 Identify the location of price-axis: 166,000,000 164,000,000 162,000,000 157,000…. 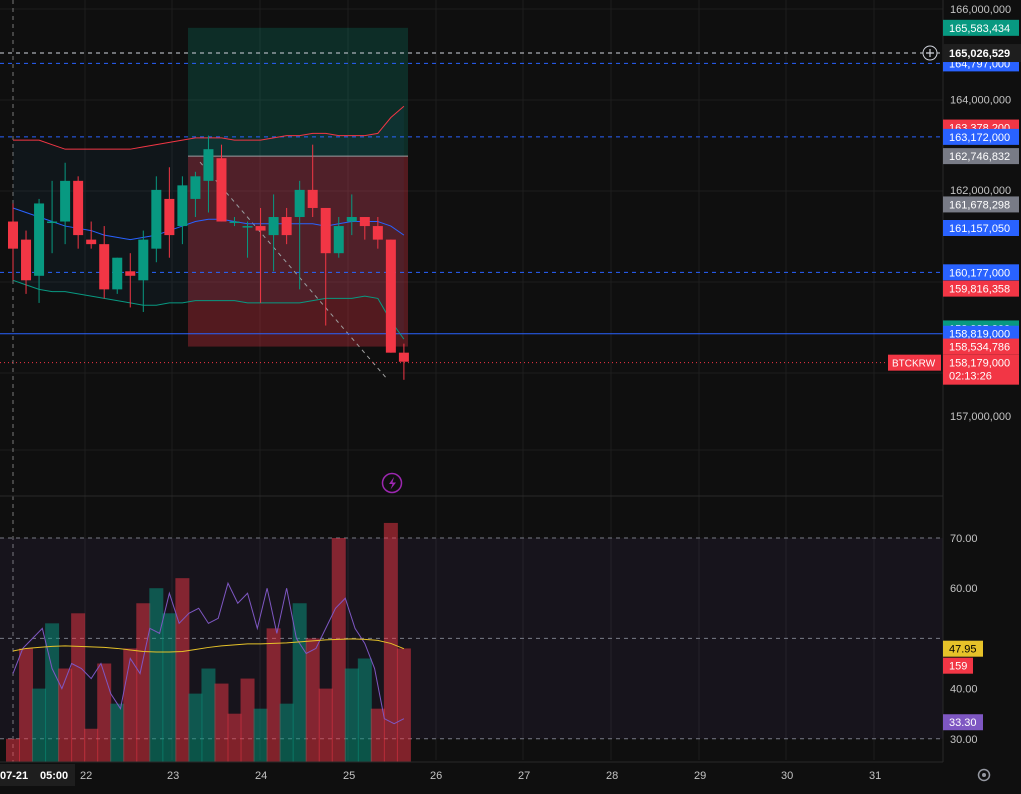
(954, 394).